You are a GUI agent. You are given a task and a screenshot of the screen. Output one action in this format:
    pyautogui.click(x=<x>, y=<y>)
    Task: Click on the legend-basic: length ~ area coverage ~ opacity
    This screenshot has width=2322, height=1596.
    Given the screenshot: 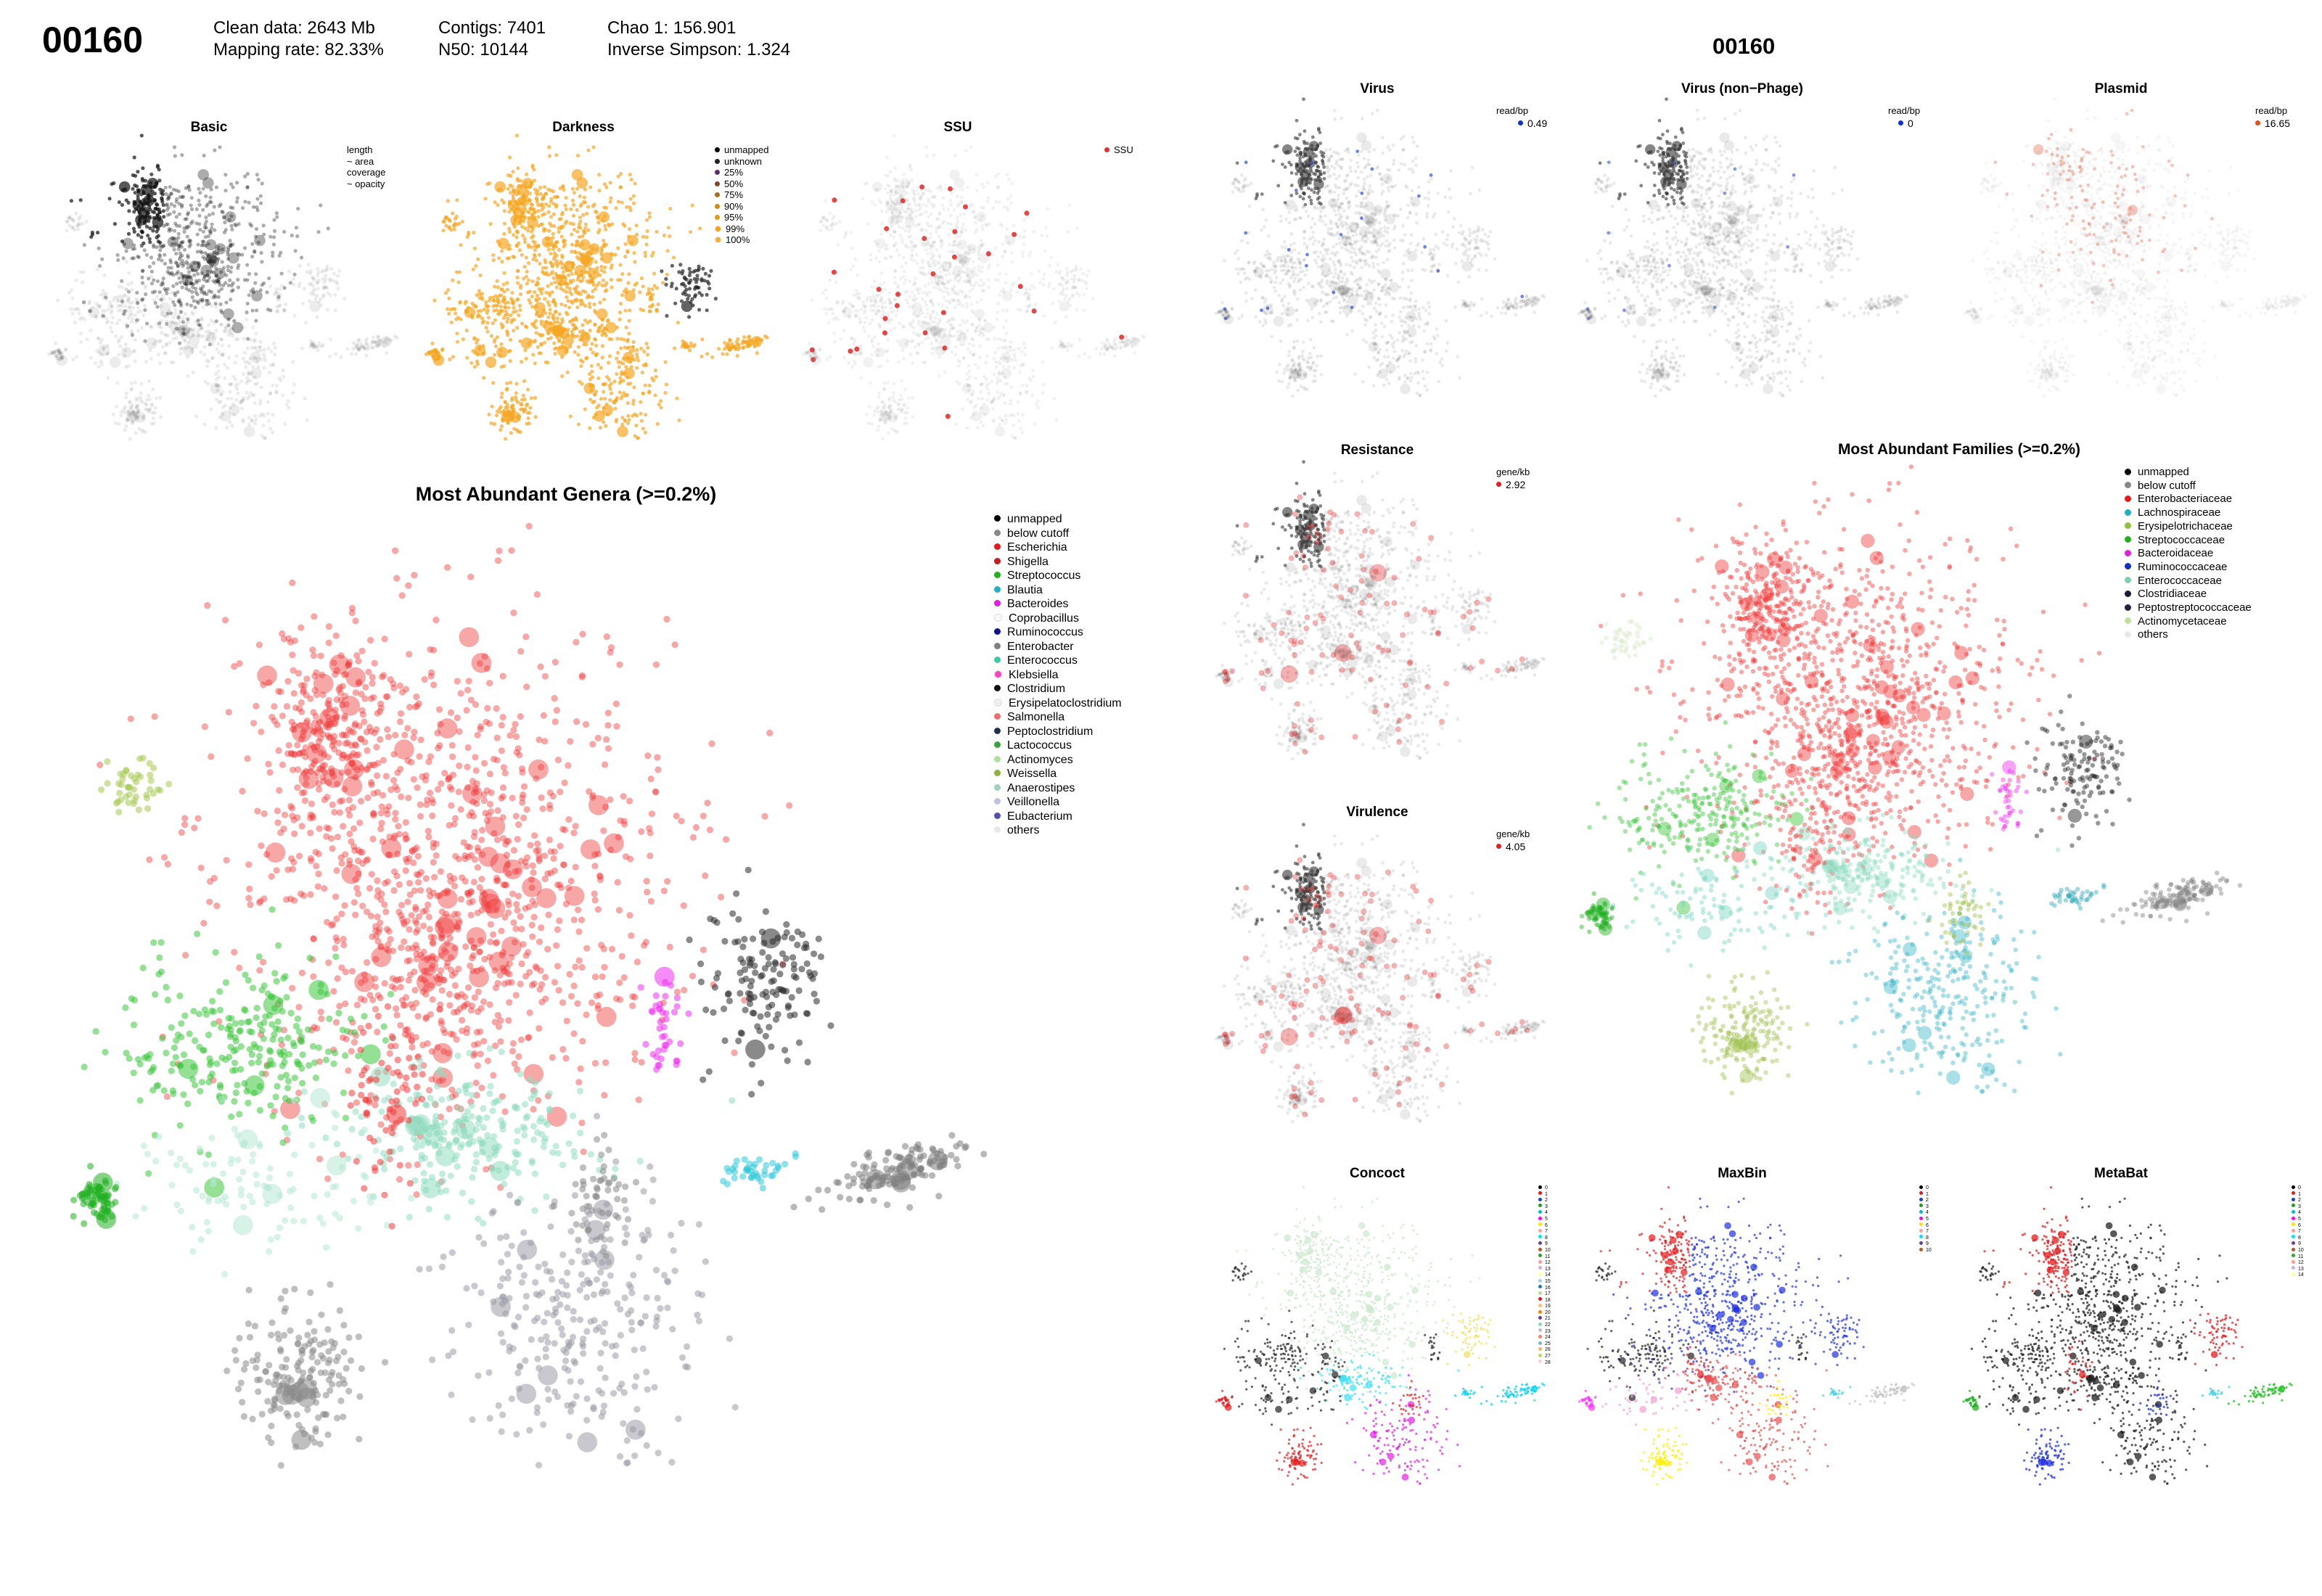 What is the action you would take?
    pyautogui.click(x=366, y=166)
    